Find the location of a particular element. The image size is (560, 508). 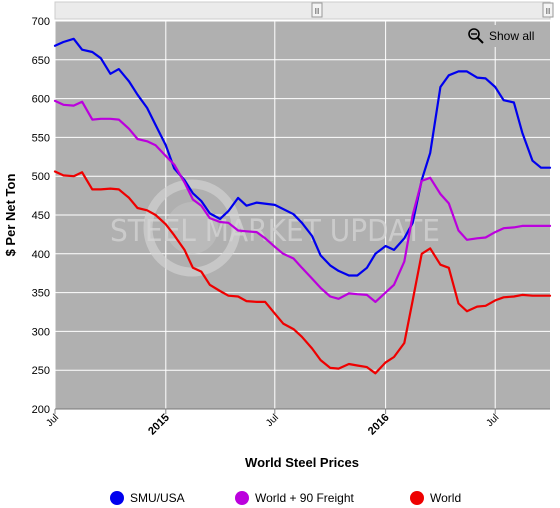

y-tick-label: 450 is located at coordinates (41, 216).